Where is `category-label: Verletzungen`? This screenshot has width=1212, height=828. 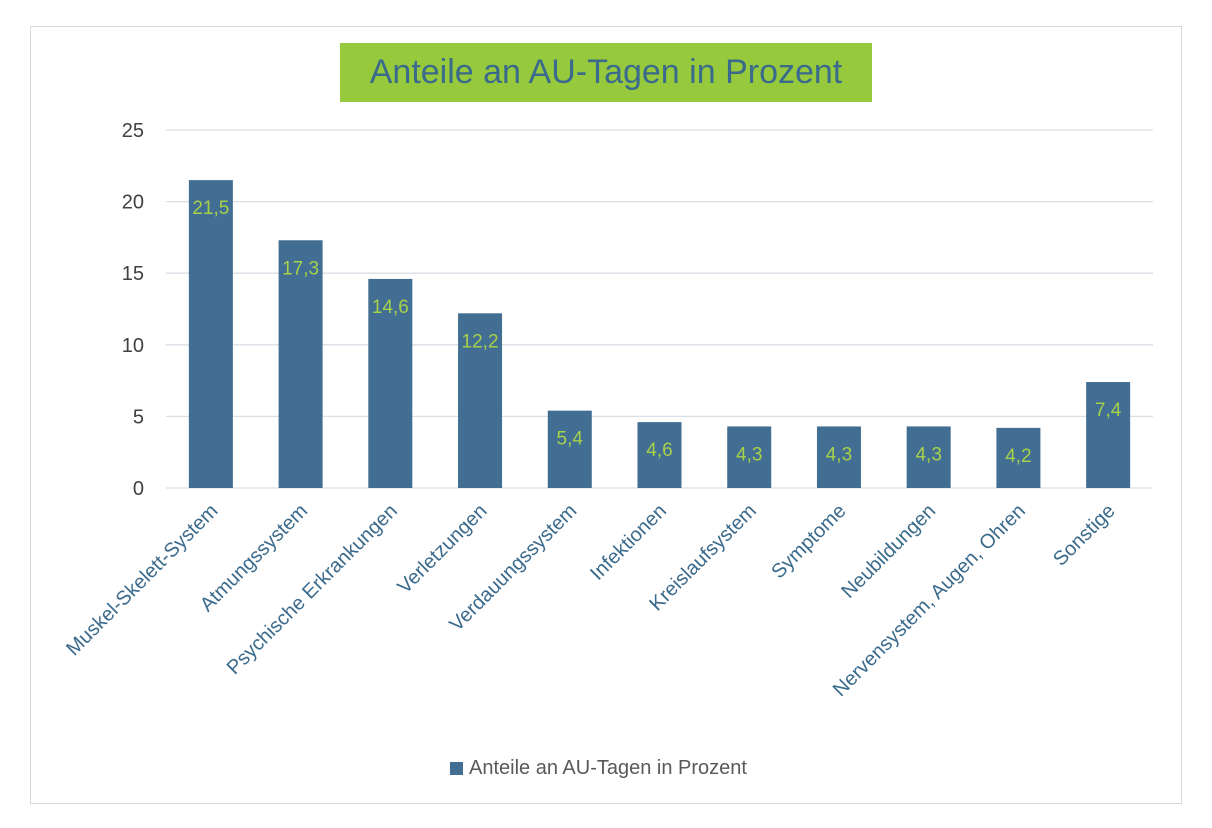
category-label: Verletzungen is located at coordinates (442, 549).